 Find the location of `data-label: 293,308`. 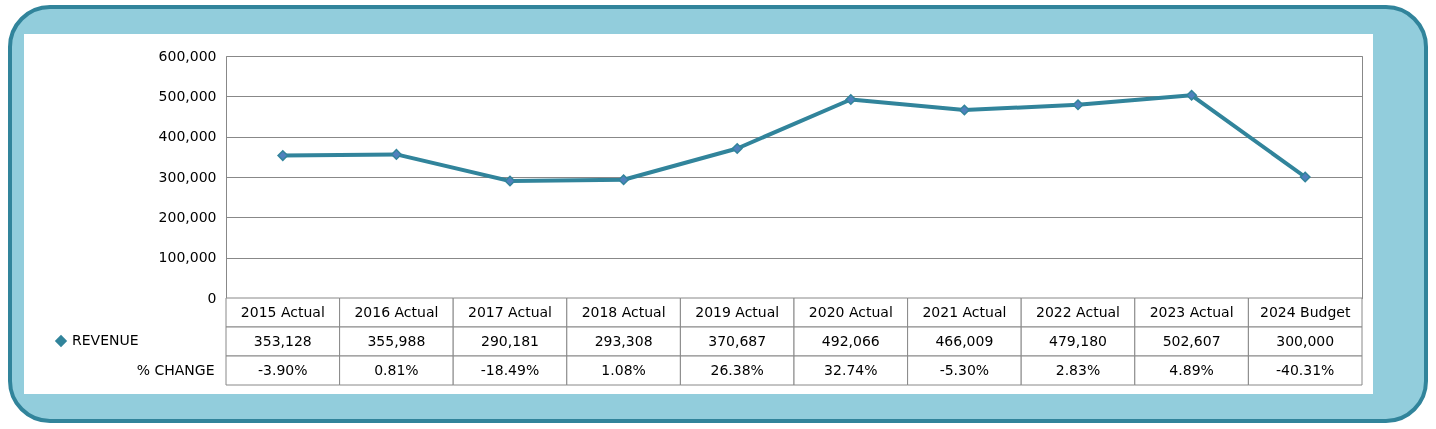

data-label: 293,308 is located at coordinates (623, 340).